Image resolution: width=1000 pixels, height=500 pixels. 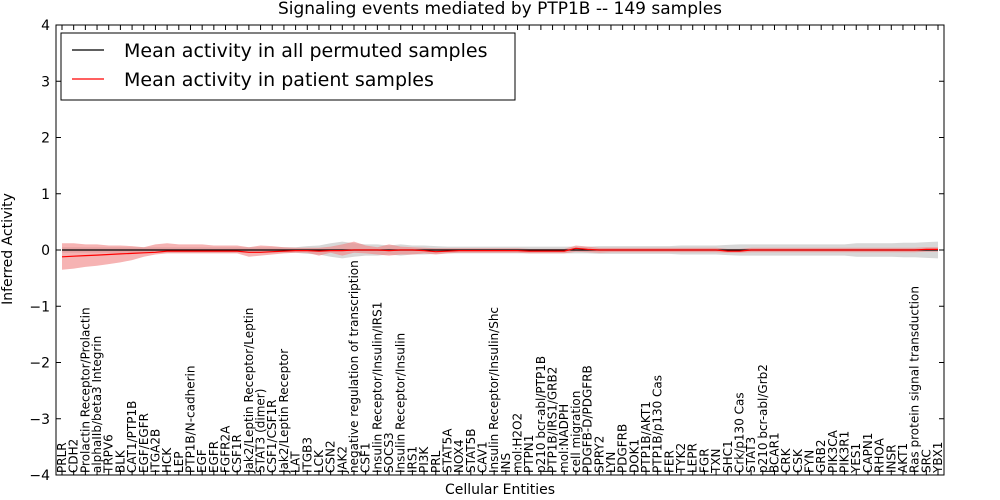 I want to click on x-tick-label: Insulin Receptor/Insulin, so click(x=401, y=403).